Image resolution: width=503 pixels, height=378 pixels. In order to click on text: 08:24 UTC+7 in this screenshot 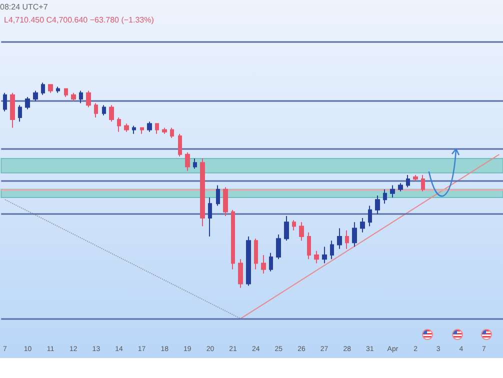, I will do `click(24, 7)`.